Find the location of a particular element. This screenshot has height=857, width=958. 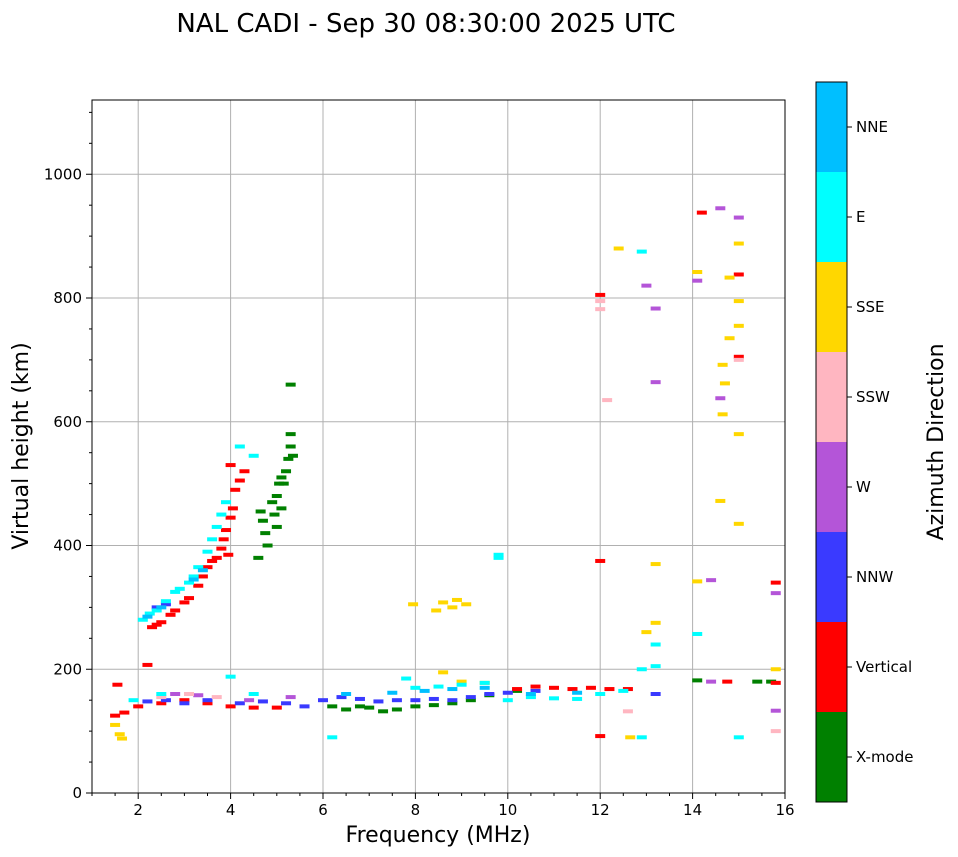

x-tick-label: 16 is located at coordinates (784, 810).